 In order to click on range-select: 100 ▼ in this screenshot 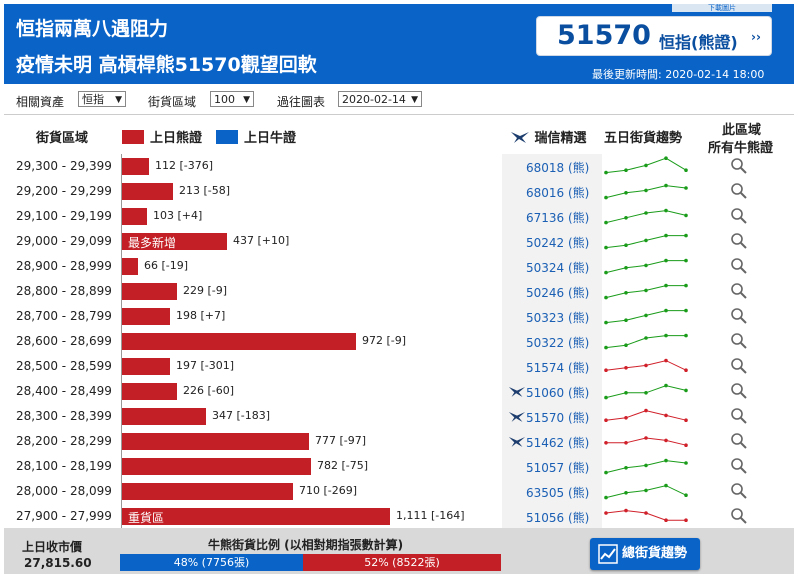, I will do `click(232, 99)`.